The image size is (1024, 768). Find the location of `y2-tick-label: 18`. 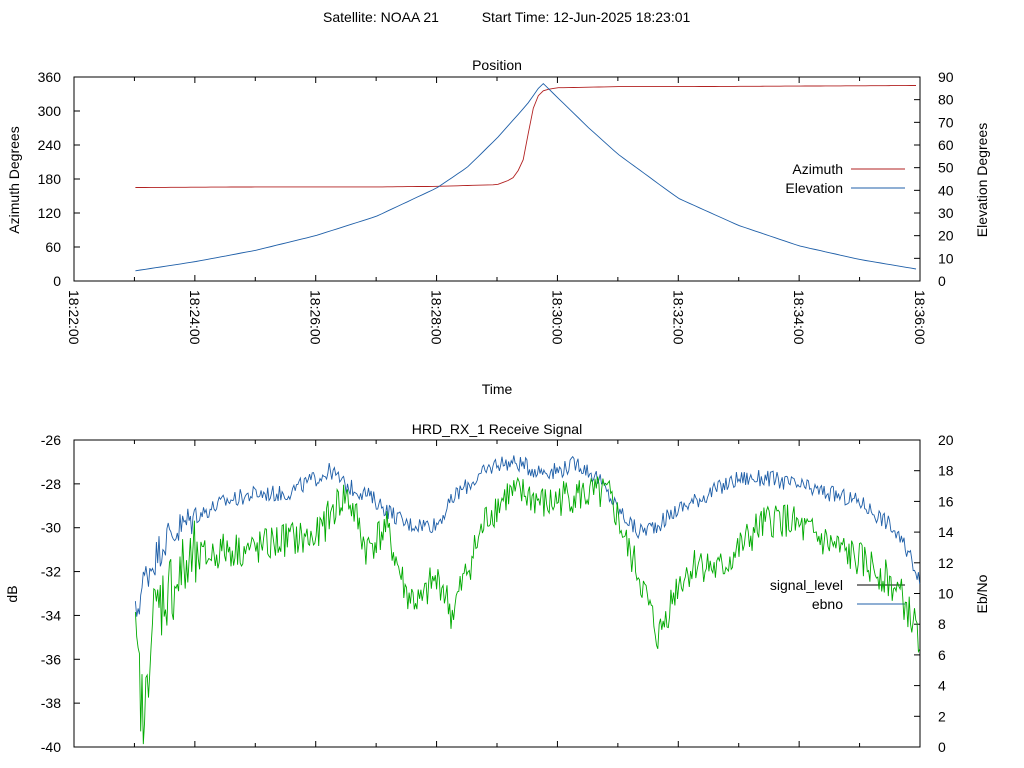

y2-tick-label: 18 is located at coordinates (946, 471).